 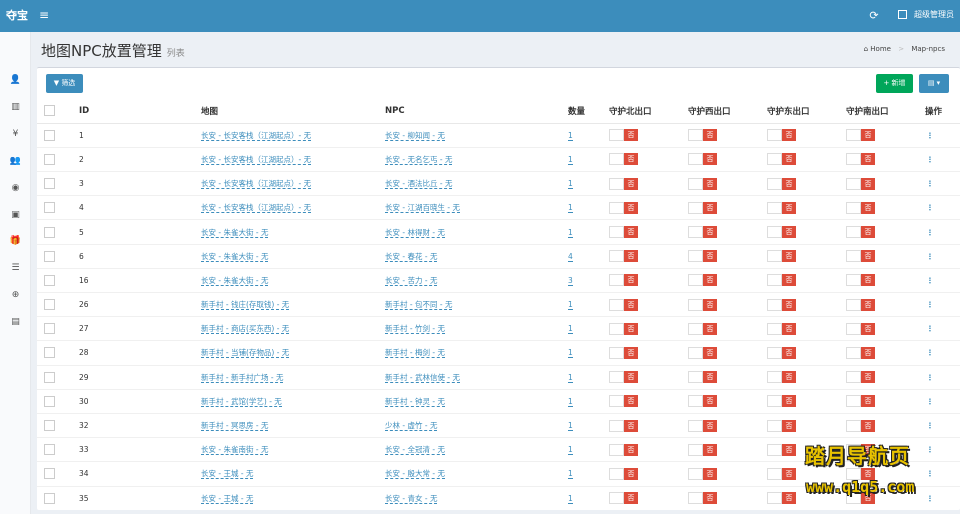 I want to click on map-link: 新手村 - 钱庄(存取钱) - 无, so click(x=245, y=305).